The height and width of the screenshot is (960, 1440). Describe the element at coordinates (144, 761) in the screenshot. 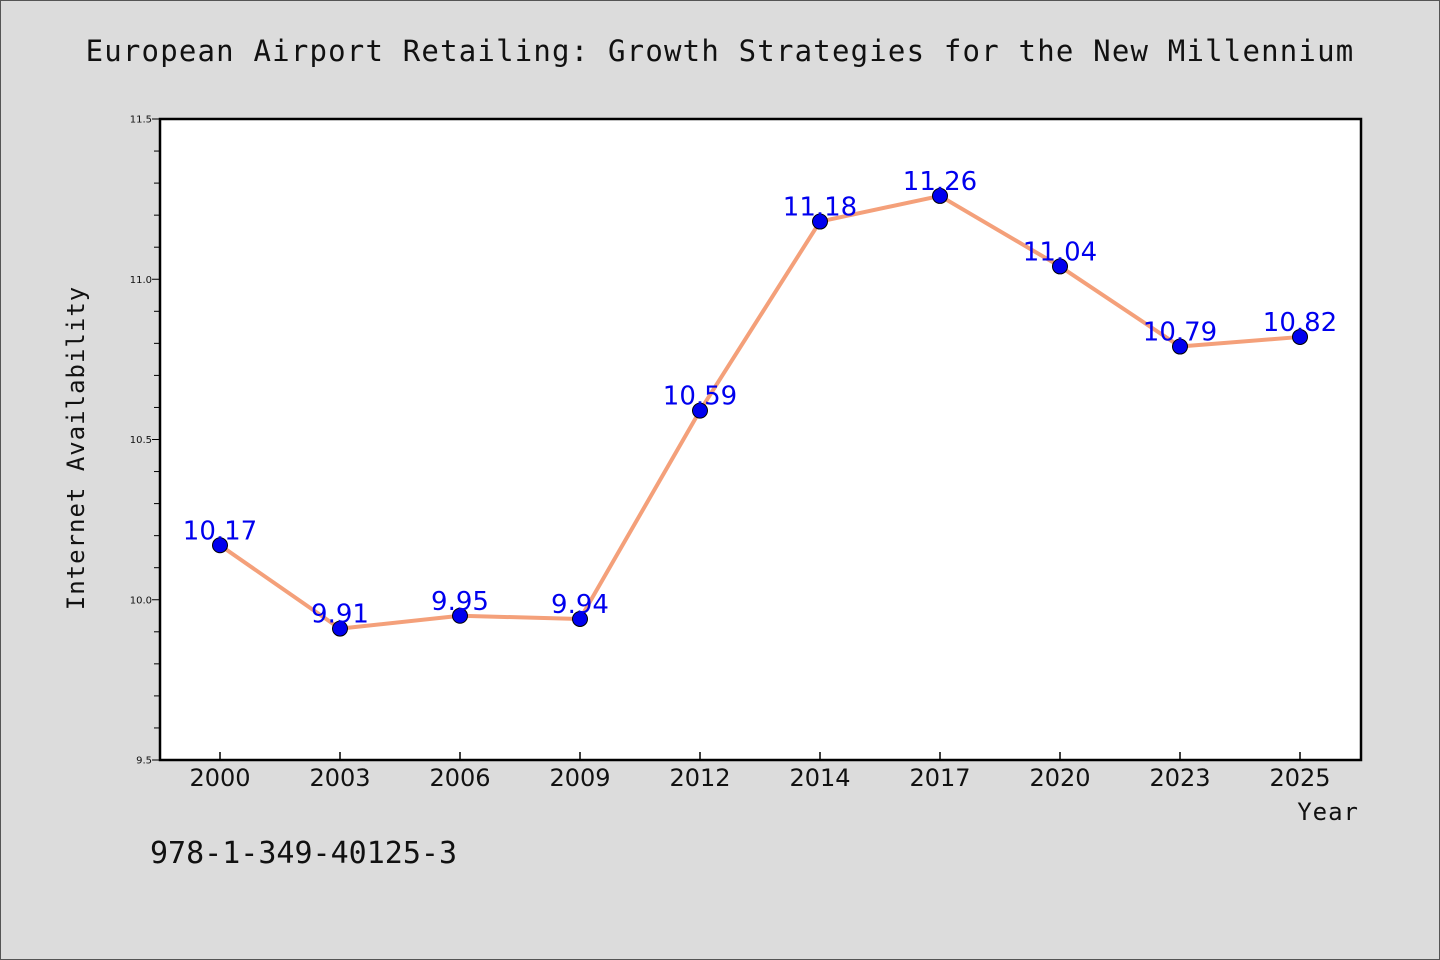

I see `y-tick-label: 9.5` at that location.